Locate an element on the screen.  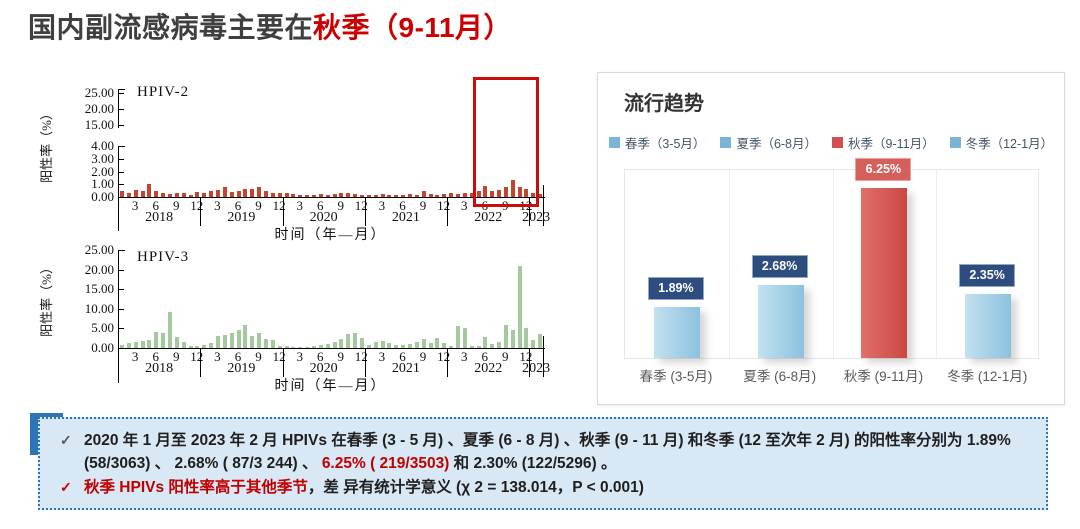
year-label: 2021 is located at coordinates (405, 217).